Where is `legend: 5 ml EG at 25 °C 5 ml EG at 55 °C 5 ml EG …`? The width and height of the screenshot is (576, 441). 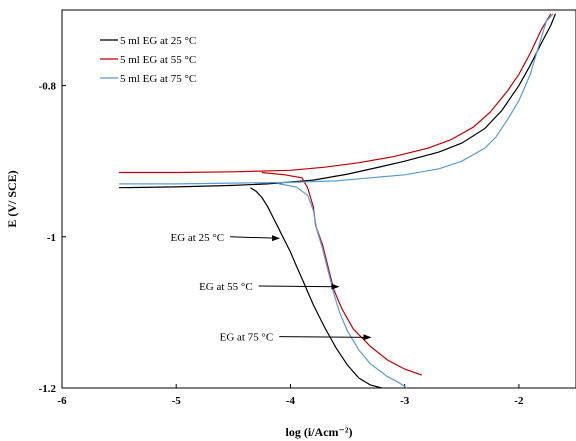
legend: 5 ml EG at 25 °C 5 ml EG at 55 °C 5 ml EG … is located at coordinates (148, 60).